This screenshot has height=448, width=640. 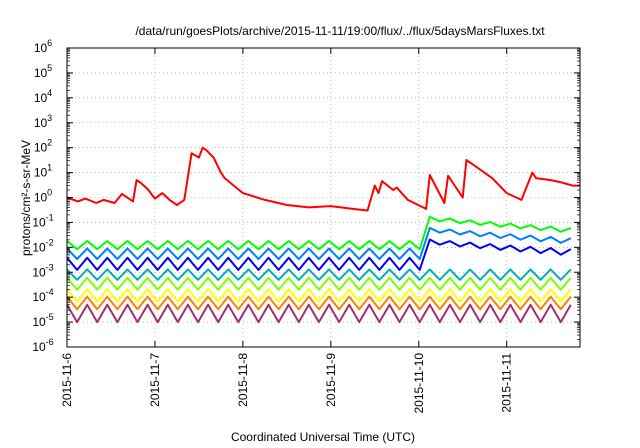 What do you see at coordinates (507, 383) in the screenshot?
I see `x-tick-label: 2015-11-11` at bounding box center [507, 383].